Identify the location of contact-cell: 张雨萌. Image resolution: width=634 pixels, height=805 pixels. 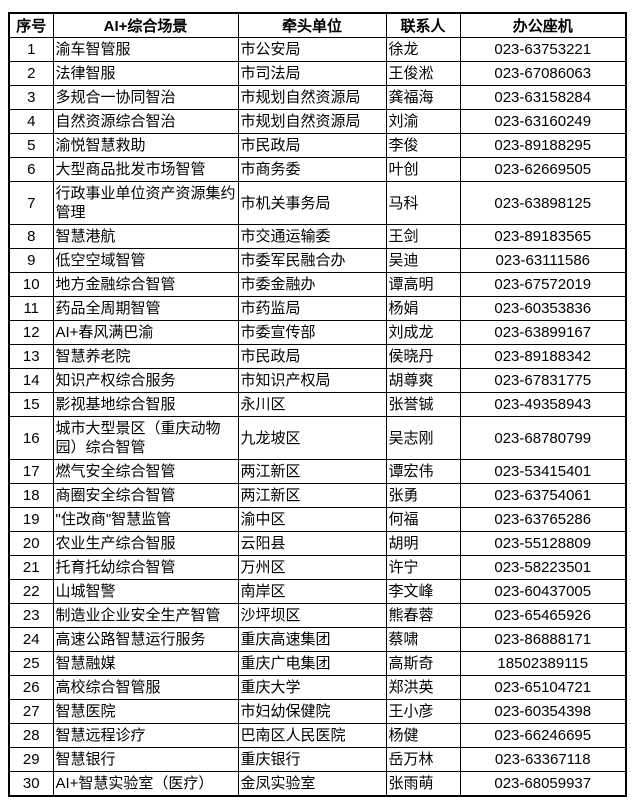
(423, 784).